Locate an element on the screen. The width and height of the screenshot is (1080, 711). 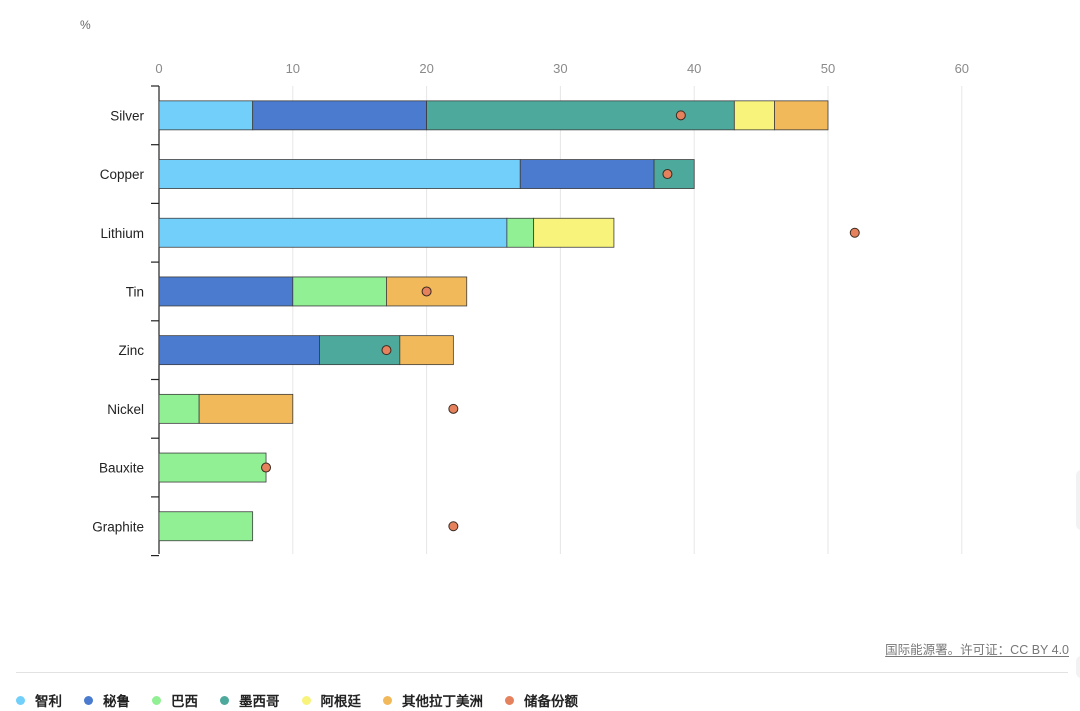
legend-item: 储备份额 is located at coordinates (541, 700).